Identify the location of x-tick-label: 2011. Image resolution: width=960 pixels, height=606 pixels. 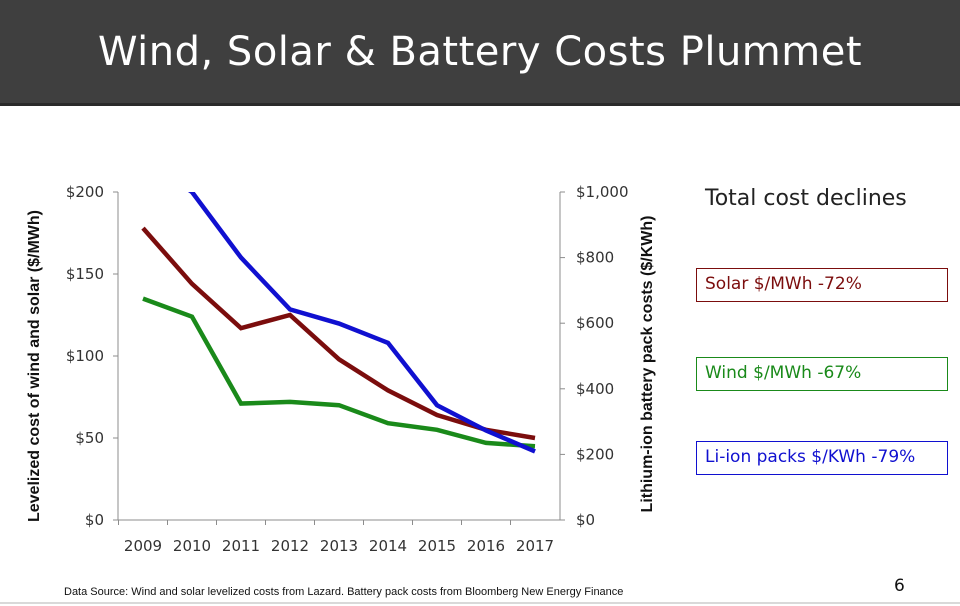
(241, 546).